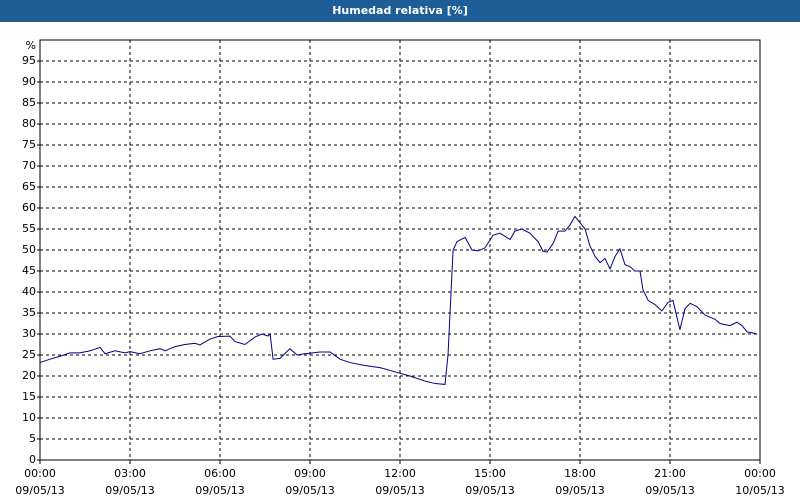  I want to click on y-tick-label: 70, so click(29, 165).